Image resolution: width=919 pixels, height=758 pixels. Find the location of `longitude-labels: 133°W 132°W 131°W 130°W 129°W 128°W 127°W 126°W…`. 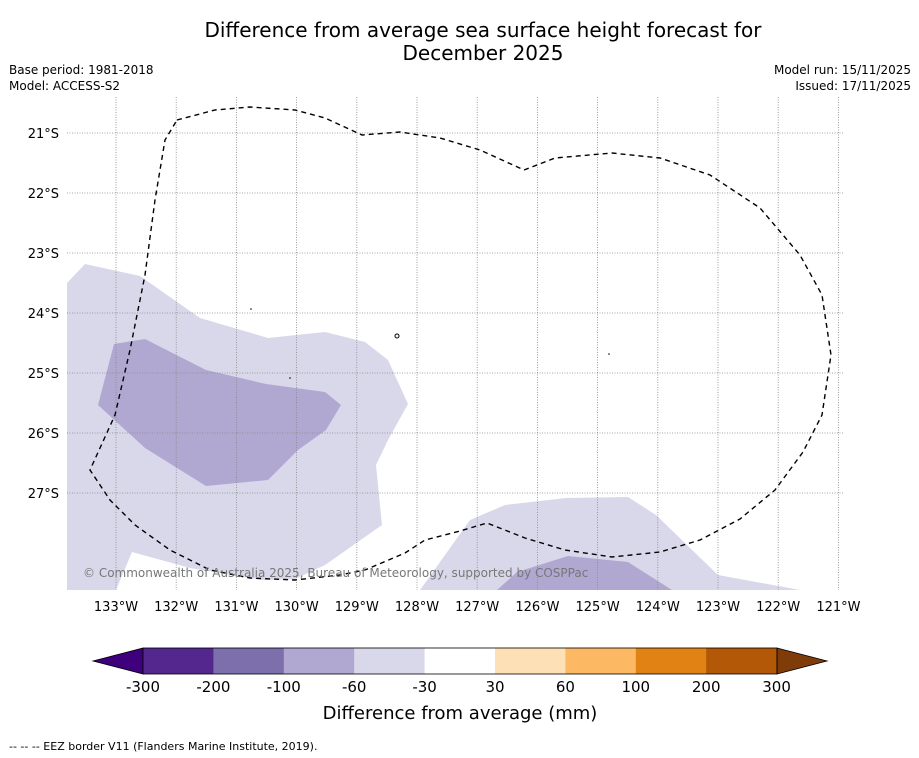

longitude-labels: 133°W 132°W 131°W 130°W 129°W 128°W 127°W 126°W… is located at coordinates (477, 607).